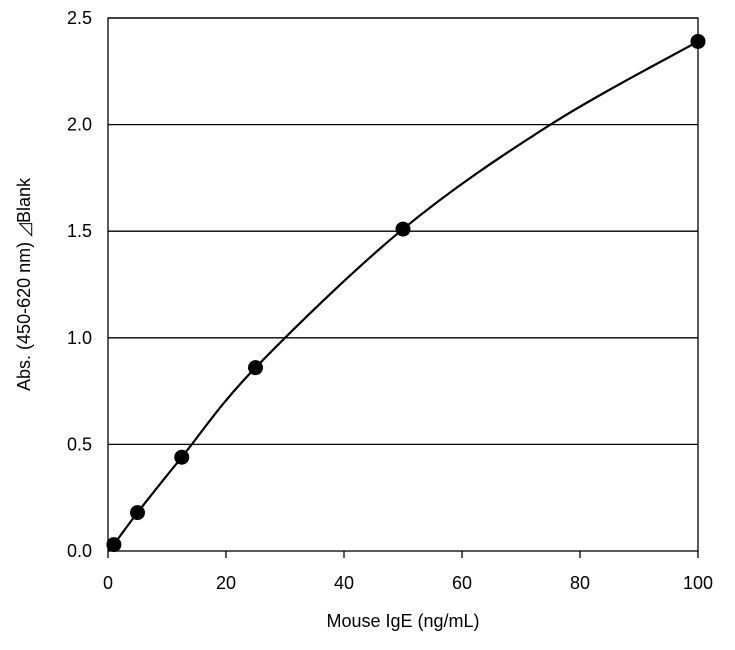 This screenshot has height=650, width=735. What do you see at coordinates (344, 583) in the screenshot?
I see `x-tick-label: 40` at bounding box center [344, 583].